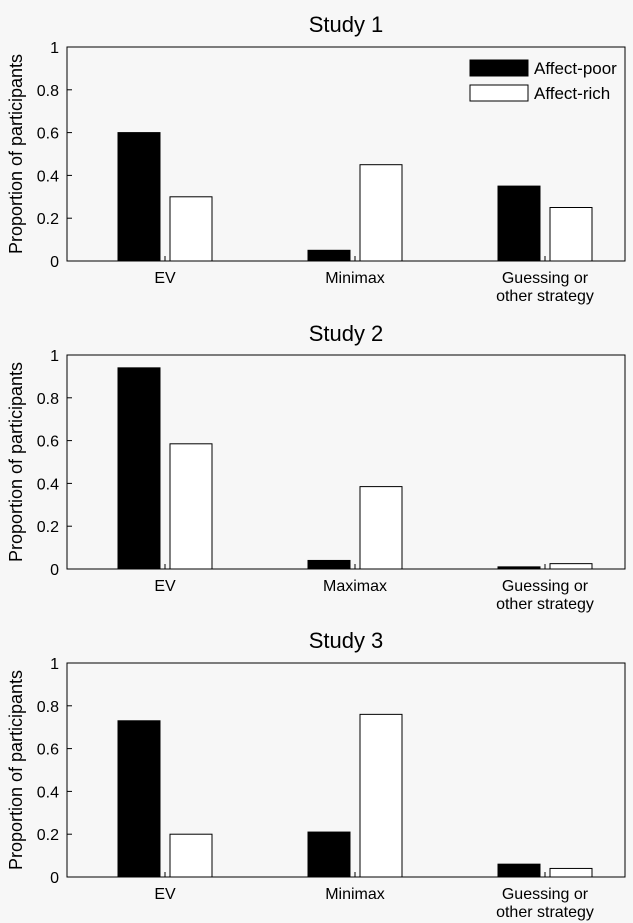  What do you see at coordinates (346, 640) in the screenshot?
I see `chart-title: Study 3` at bounding box center [346, 640].